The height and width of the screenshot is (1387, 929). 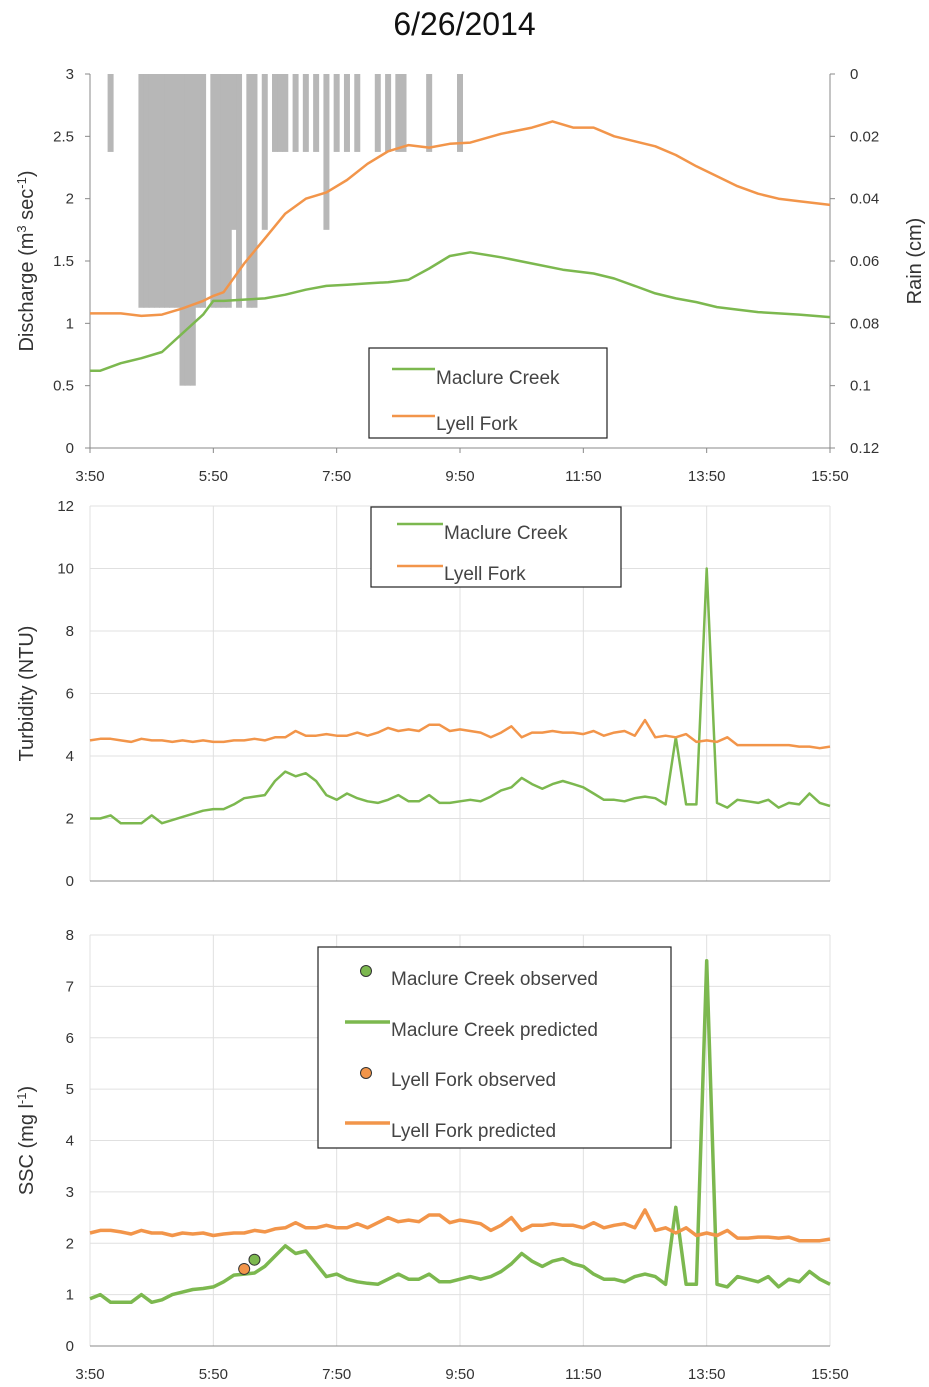 I want to click on legend-label-lyell-fork-predicted: Lyell Fork predicted, so click(x=473, y=1131).